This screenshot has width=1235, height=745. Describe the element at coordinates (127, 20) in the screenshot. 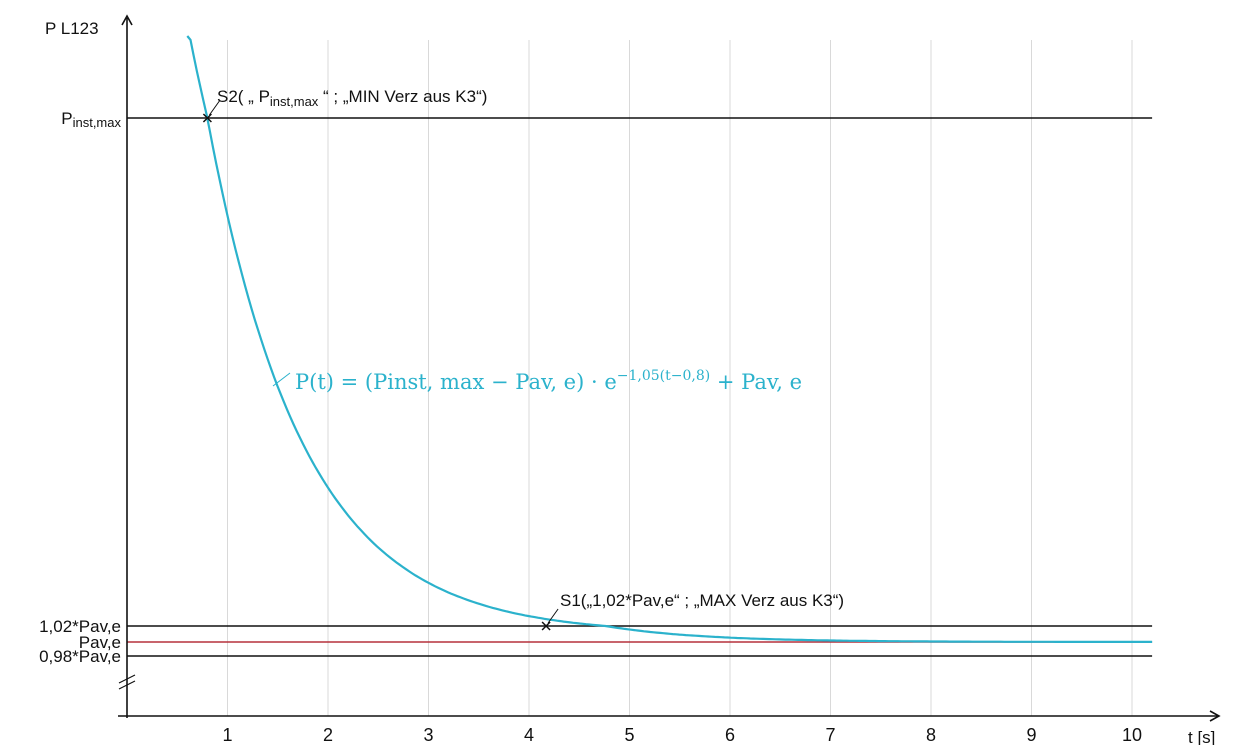

I see `y-axis-arrow` at that location.